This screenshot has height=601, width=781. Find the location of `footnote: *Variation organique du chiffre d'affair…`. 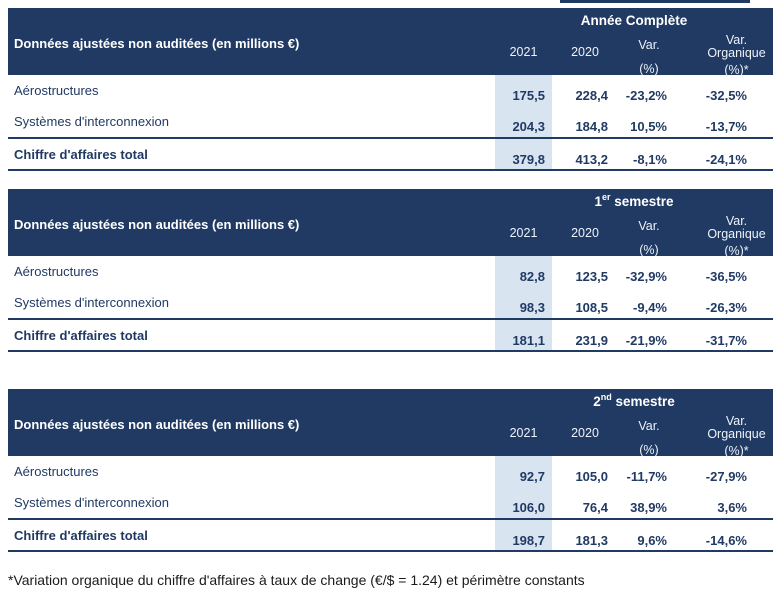

footnote: *Variation organique du chiffre d'affair… is located at coordinates (296, 580).